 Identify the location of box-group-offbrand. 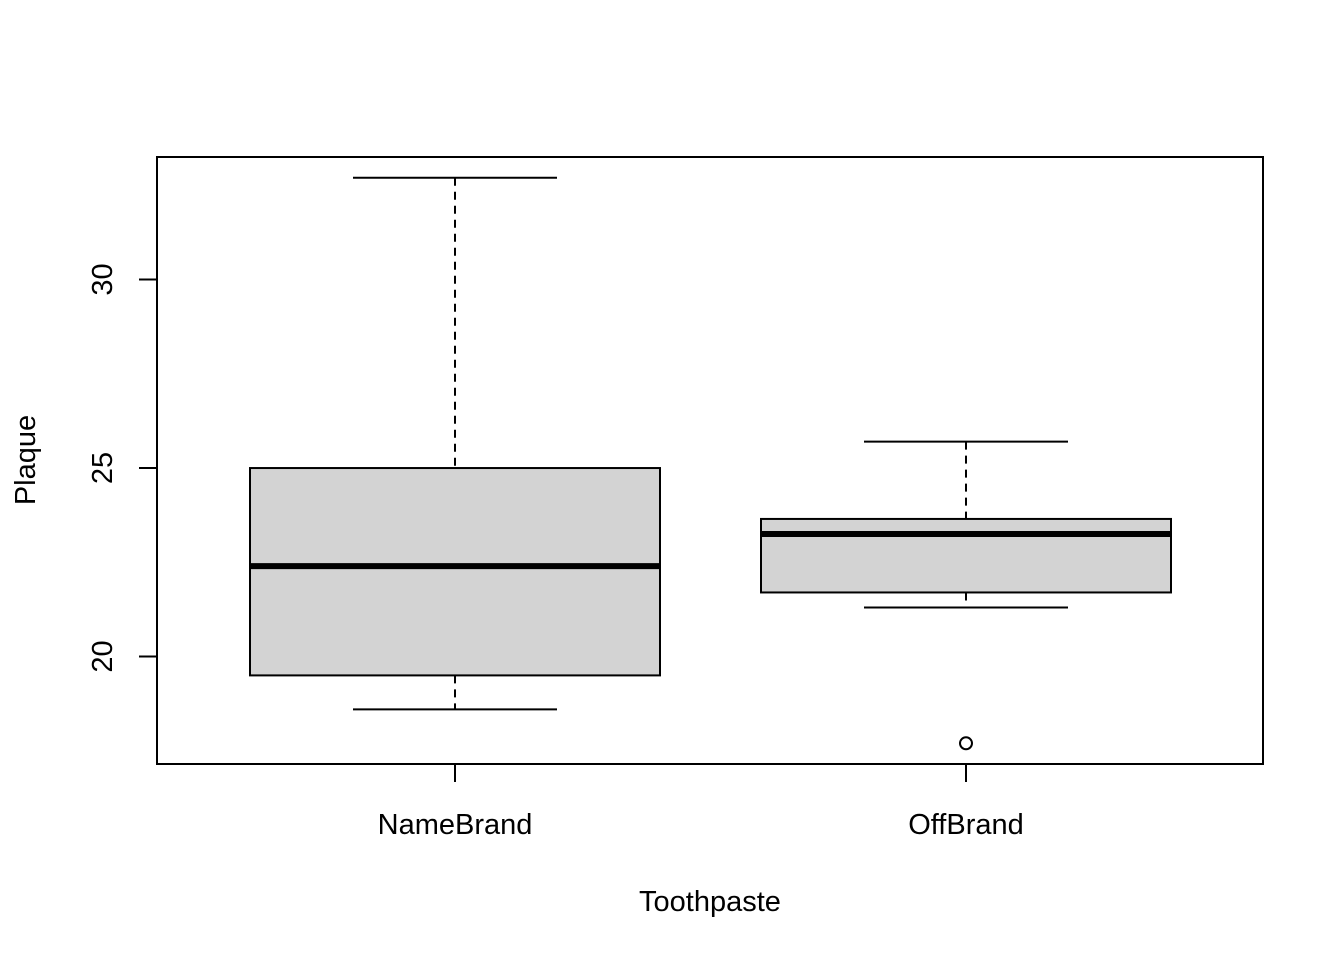
(966, 595).